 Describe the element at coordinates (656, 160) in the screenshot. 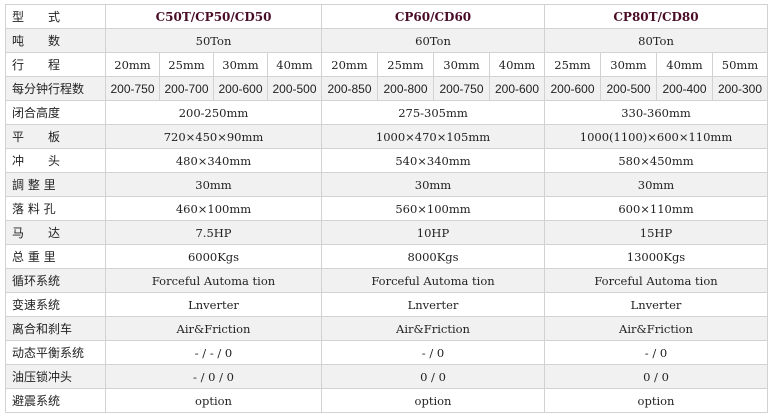

I see `table-cell: 580×450mm` at that location.